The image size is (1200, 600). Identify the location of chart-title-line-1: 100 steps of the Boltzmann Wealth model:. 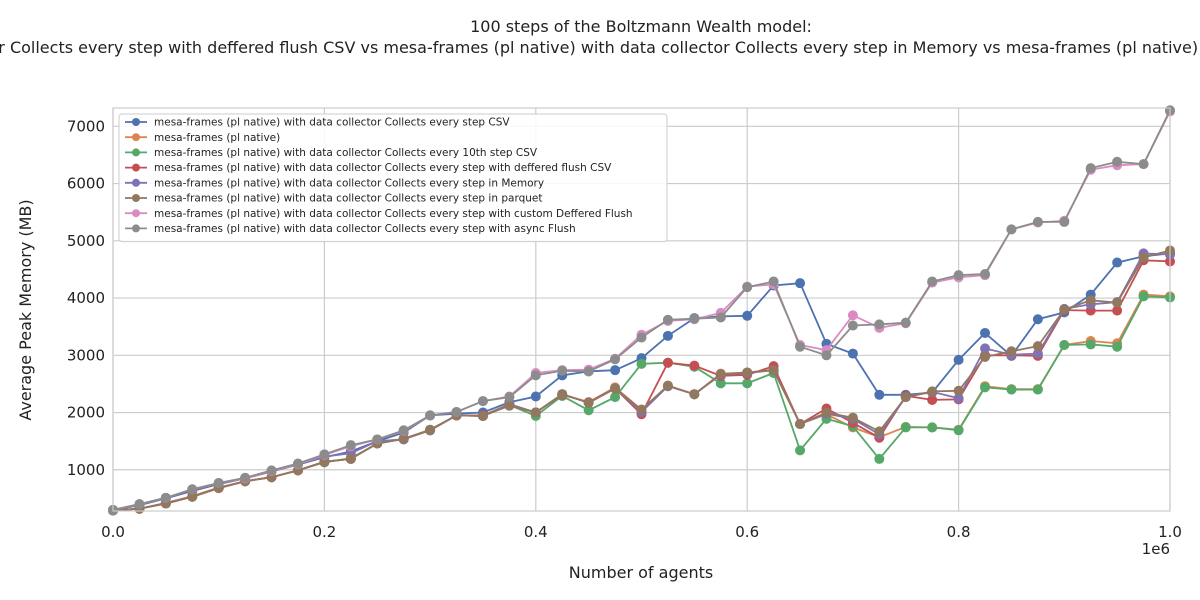
(641, 26).